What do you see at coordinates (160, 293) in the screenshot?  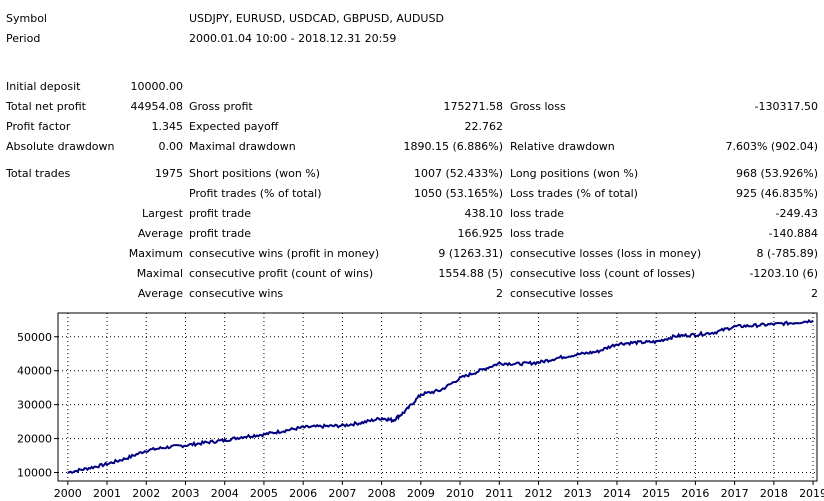 I see `average-consec-label: Average` at bounding box center [160, 293].